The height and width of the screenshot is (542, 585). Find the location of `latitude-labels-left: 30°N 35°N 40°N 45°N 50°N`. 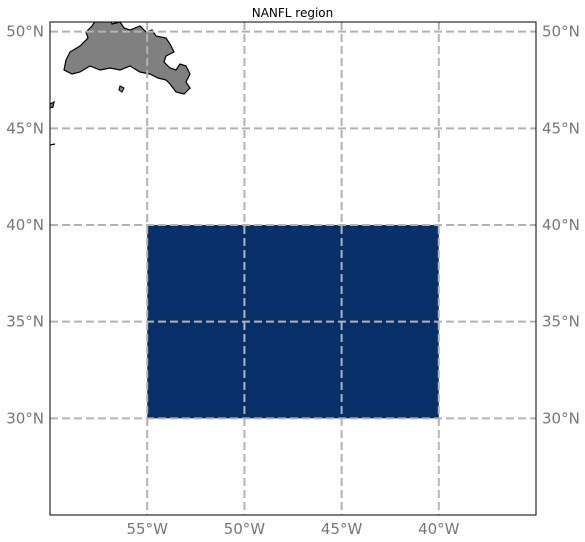

latitude-labels-left: 30°N 35°N 40°N 45°N 50°N is located at coordinates (25, 225).